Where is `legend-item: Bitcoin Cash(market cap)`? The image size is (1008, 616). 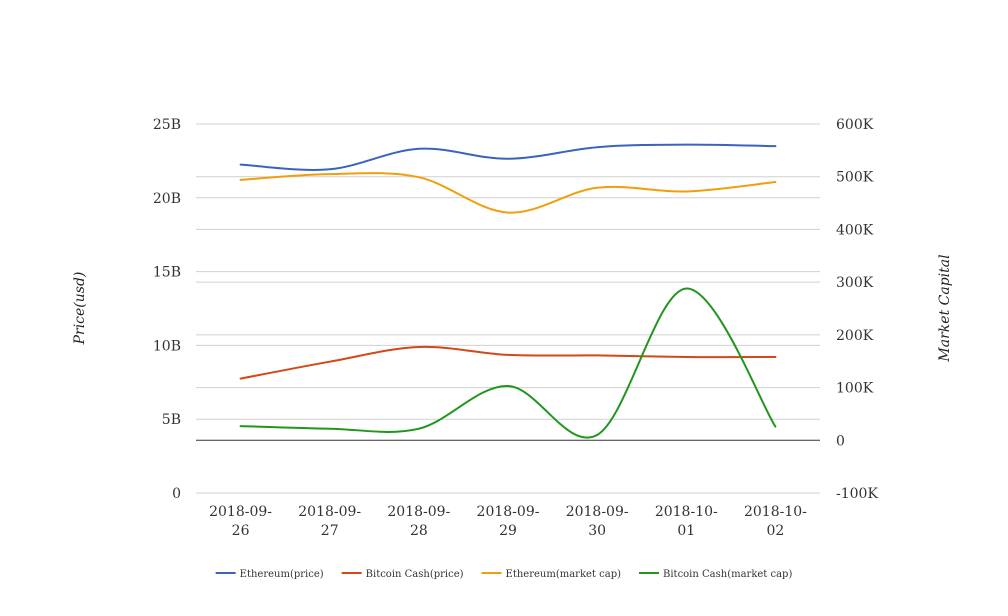
legend-item: Bitcoin Cash(market cap) is located at coordinates (715, 574).